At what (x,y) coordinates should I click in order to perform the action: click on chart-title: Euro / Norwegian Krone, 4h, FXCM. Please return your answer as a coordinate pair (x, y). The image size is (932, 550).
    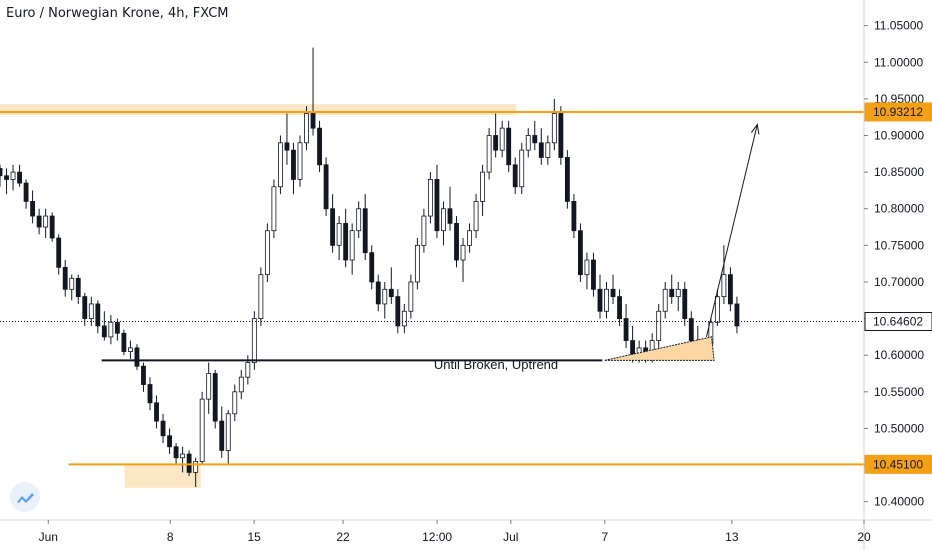
    Looking at the image, I should click on (117, 13).